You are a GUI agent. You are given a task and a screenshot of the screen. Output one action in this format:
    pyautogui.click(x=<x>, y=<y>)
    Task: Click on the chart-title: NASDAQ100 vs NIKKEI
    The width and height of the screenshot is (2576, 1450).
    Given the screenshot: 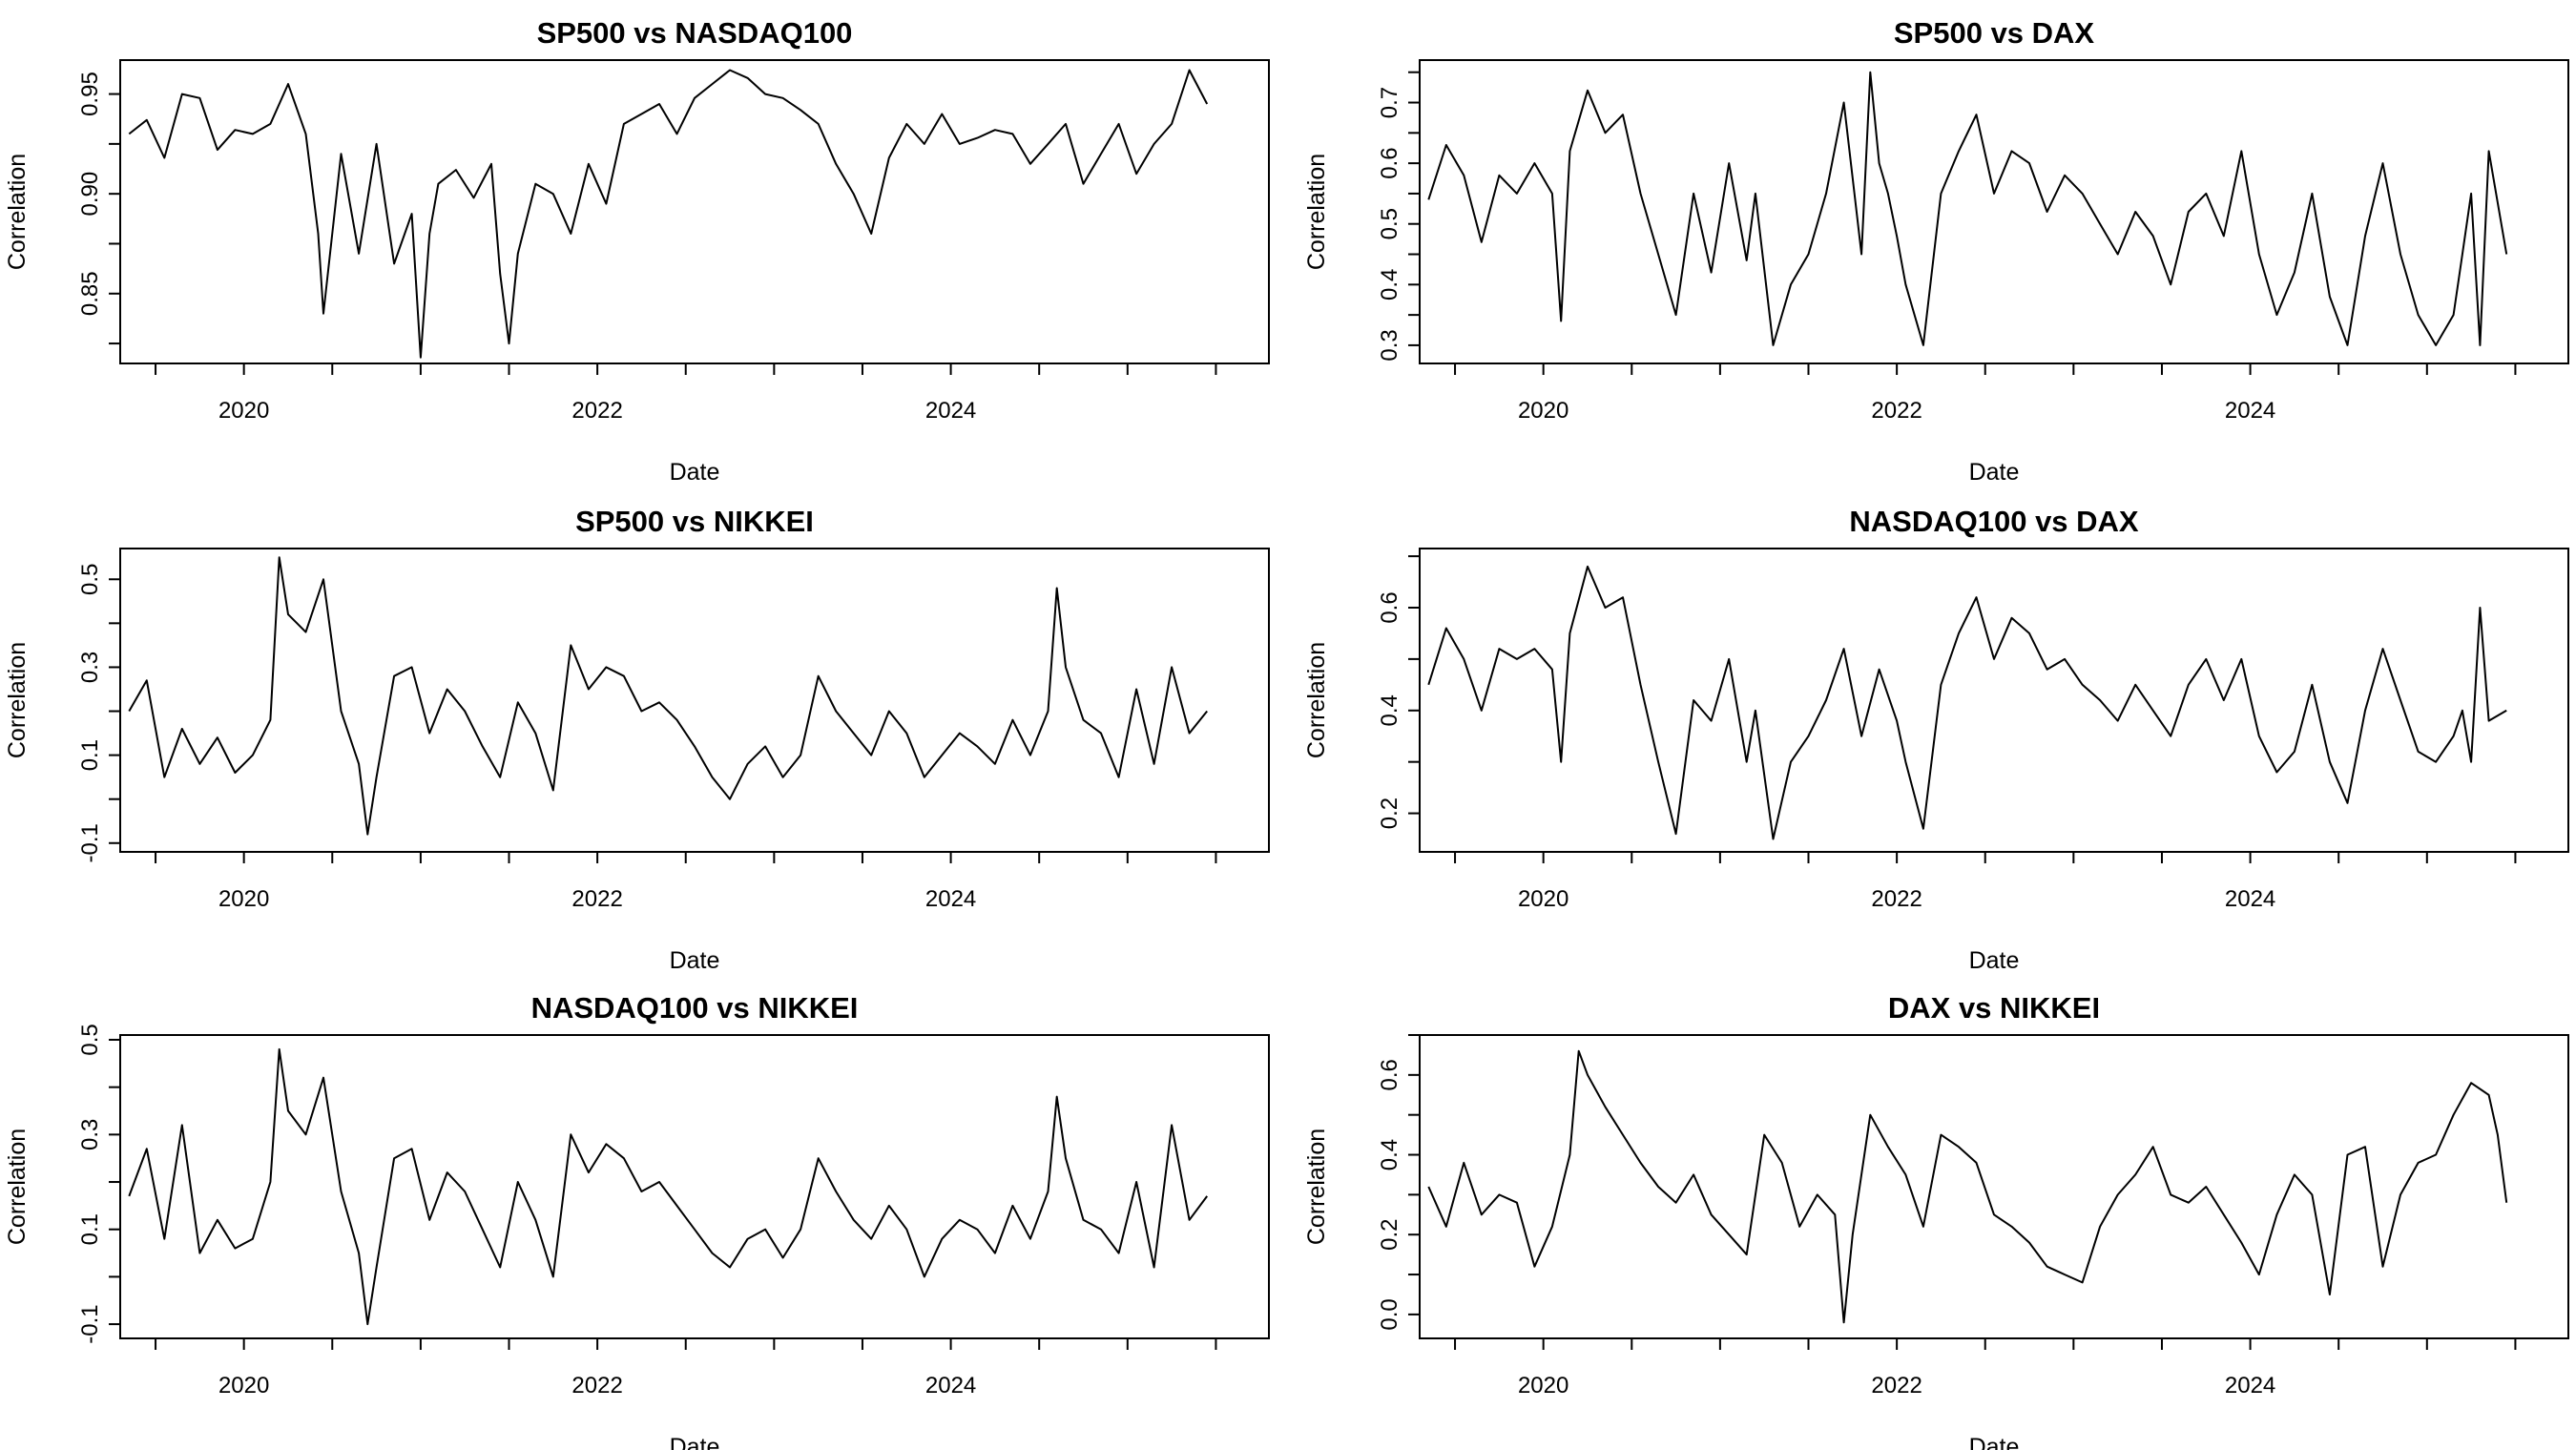 What is the action you would take?
    pyautogui.click(x=695, y=1008)
    